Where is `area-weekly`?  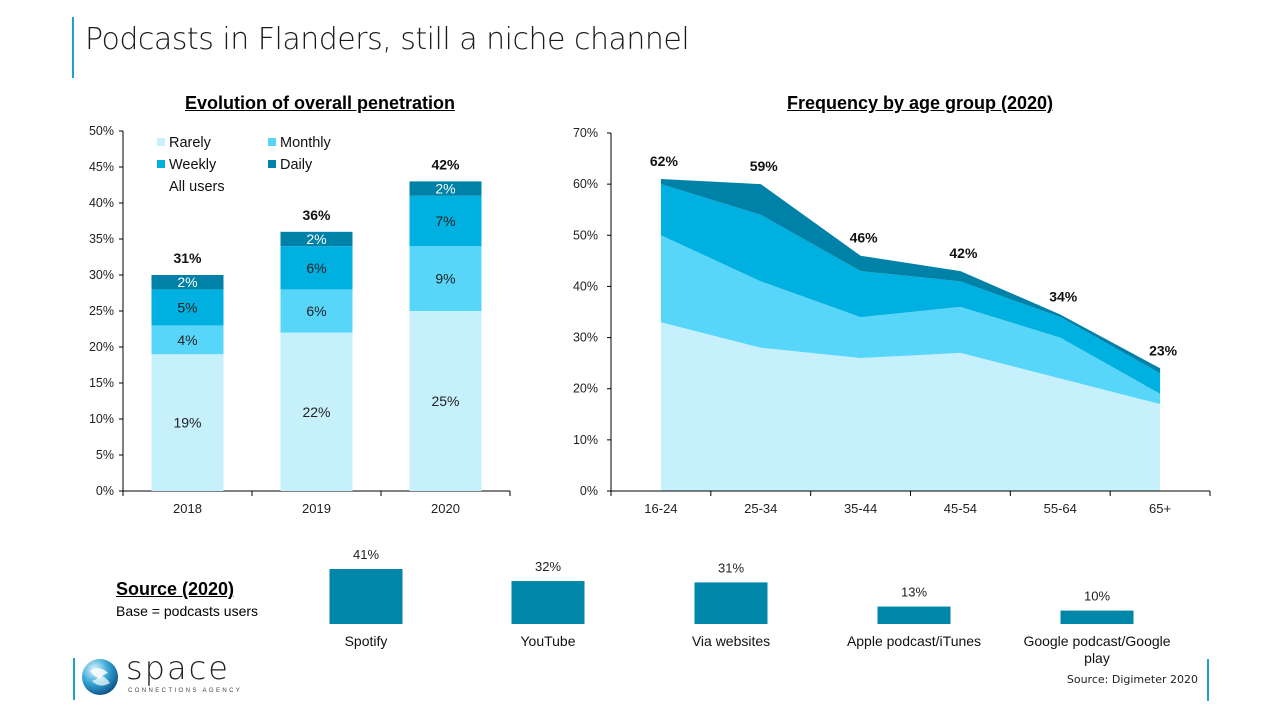
area-weekly is located at coordinates (910, 289).